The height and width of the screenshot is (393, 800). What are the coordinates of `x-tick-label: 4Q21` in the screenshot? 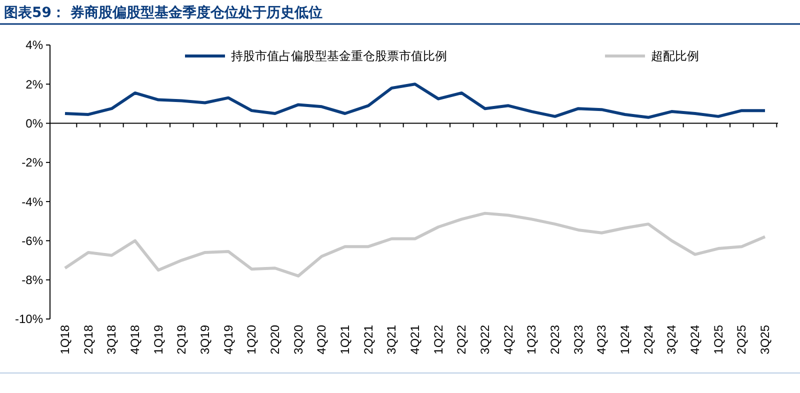 It's located at (415, 339).